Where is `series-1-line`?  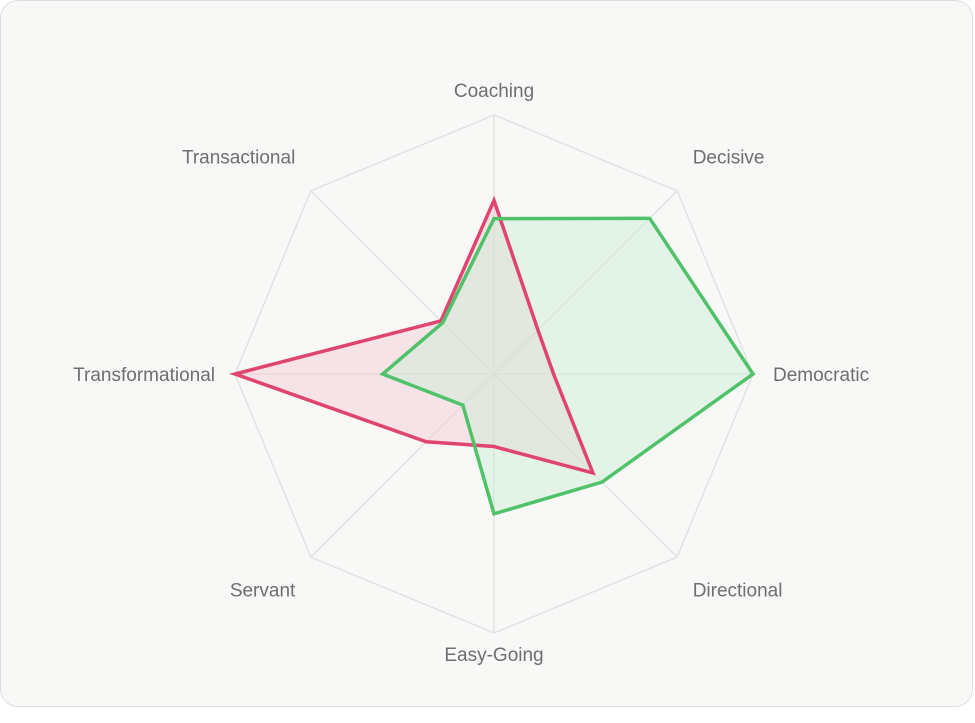
series-1-line is located at coordinates (412, 335).